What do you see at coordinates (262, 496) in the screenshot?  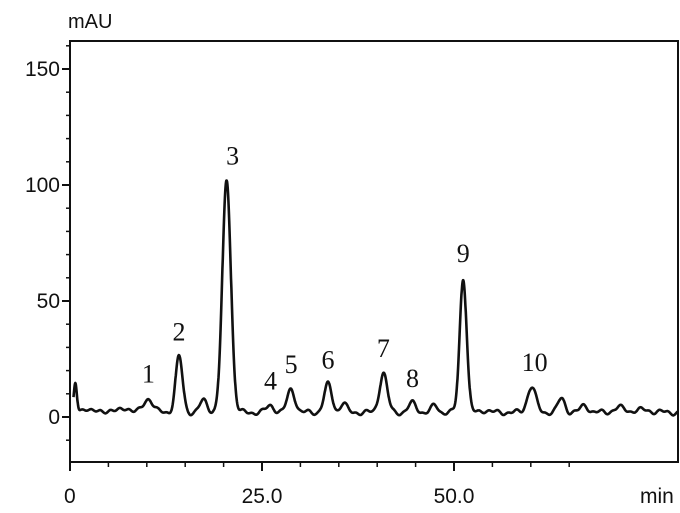 I see `x-tick-label: 25.0` at bounding box center [262, 496].